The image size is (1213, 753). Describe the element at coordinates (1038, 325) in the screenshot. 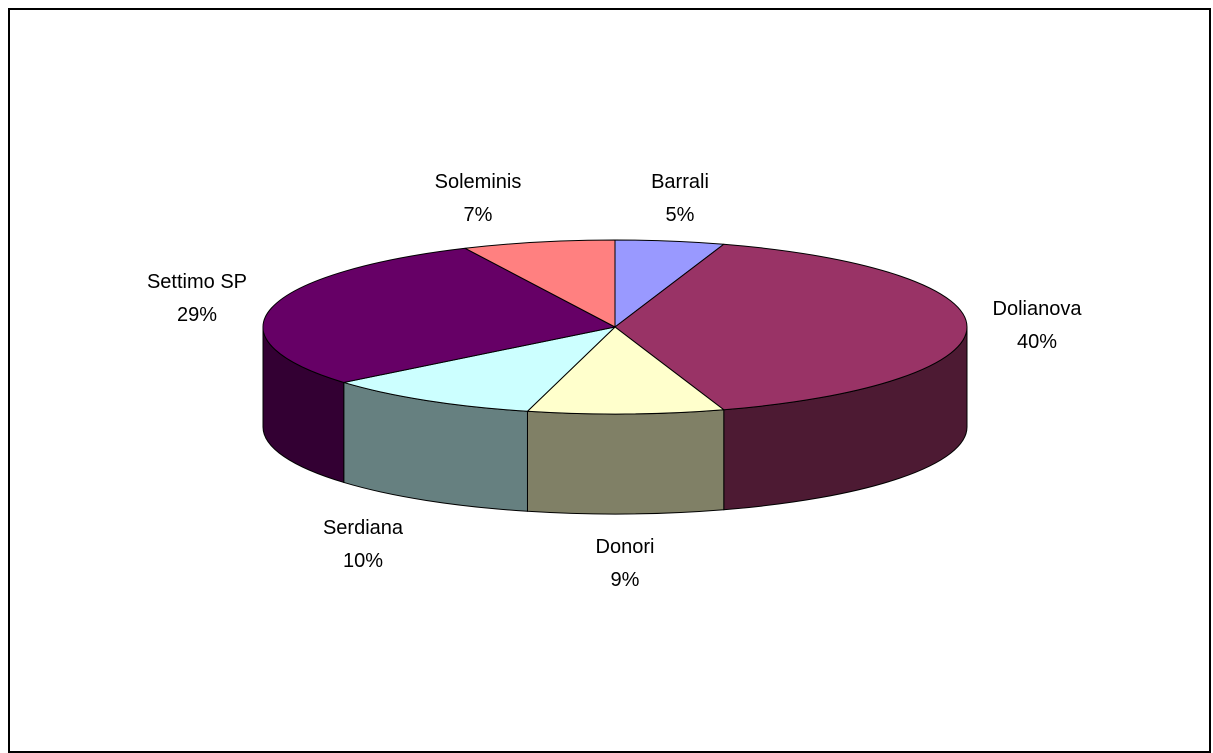

I see `data-label-dolianova: Dolianova 40%` at that location.